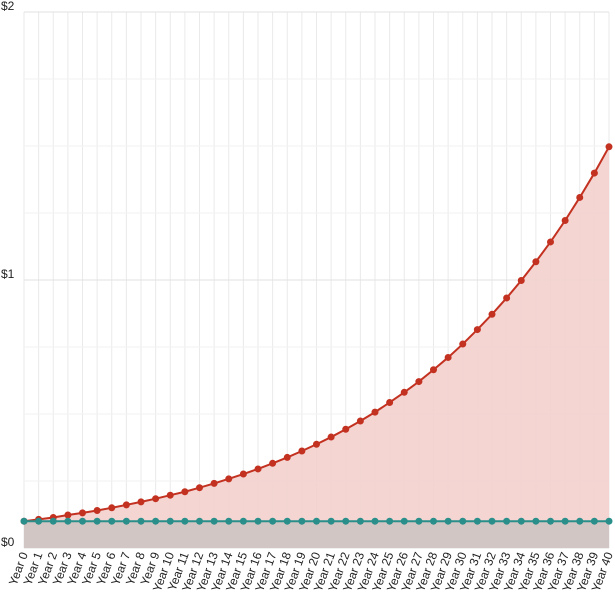 Image resolution: width=615 pixels, height=615 pixels. Describe the element at coordinates (8, 274) in the screenshot. I see `y-tick-label: $1` at that location.